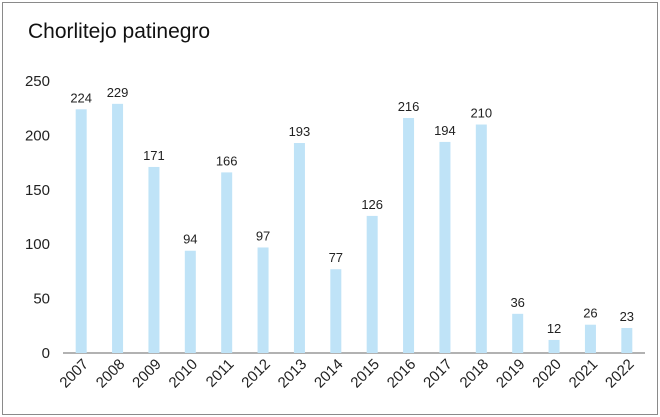  I want to click on x-tick-label-2019: 2019, so click(511, 374).